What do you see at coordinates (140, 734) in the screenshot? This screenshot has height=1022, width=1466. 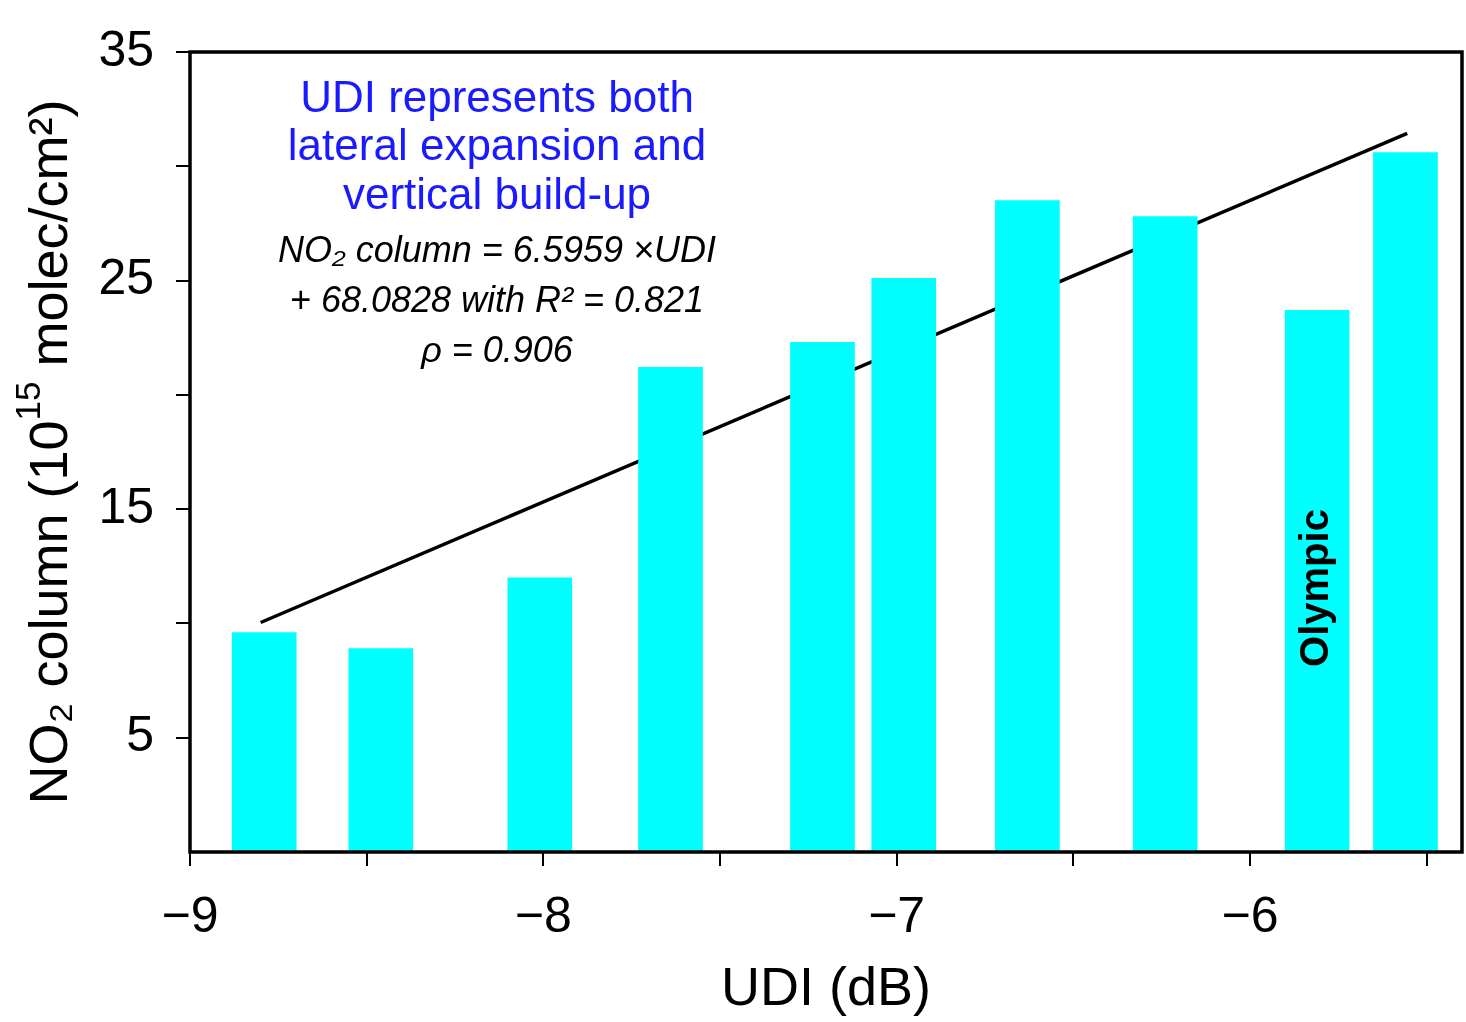 I see `y-tick-label: 5` at bounding box center [140, 734].